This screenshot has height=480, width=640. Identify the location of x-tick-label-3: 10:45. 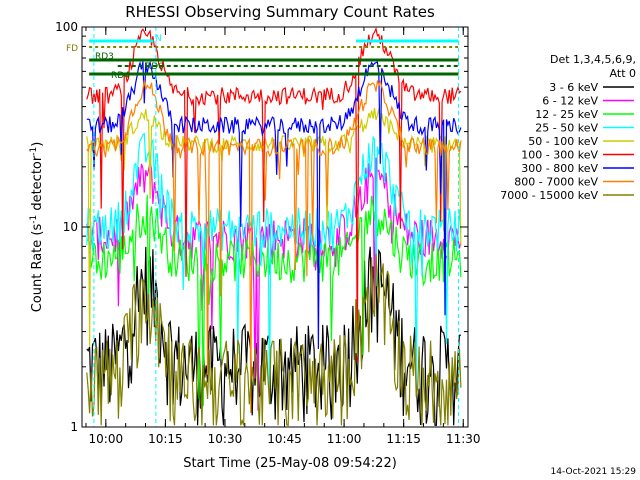
(284, 439).